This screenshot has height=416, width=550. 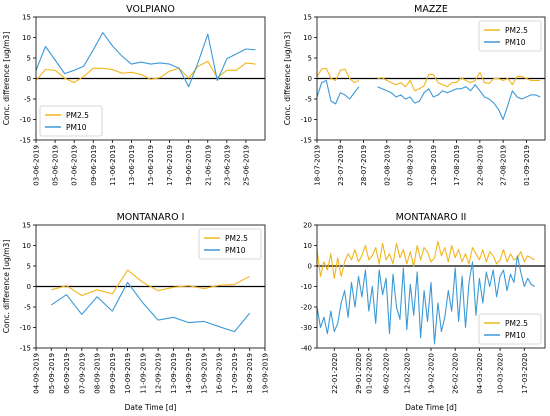 I want to click on x-tick-label: 03-06-2019, so click(x=37, y=165).